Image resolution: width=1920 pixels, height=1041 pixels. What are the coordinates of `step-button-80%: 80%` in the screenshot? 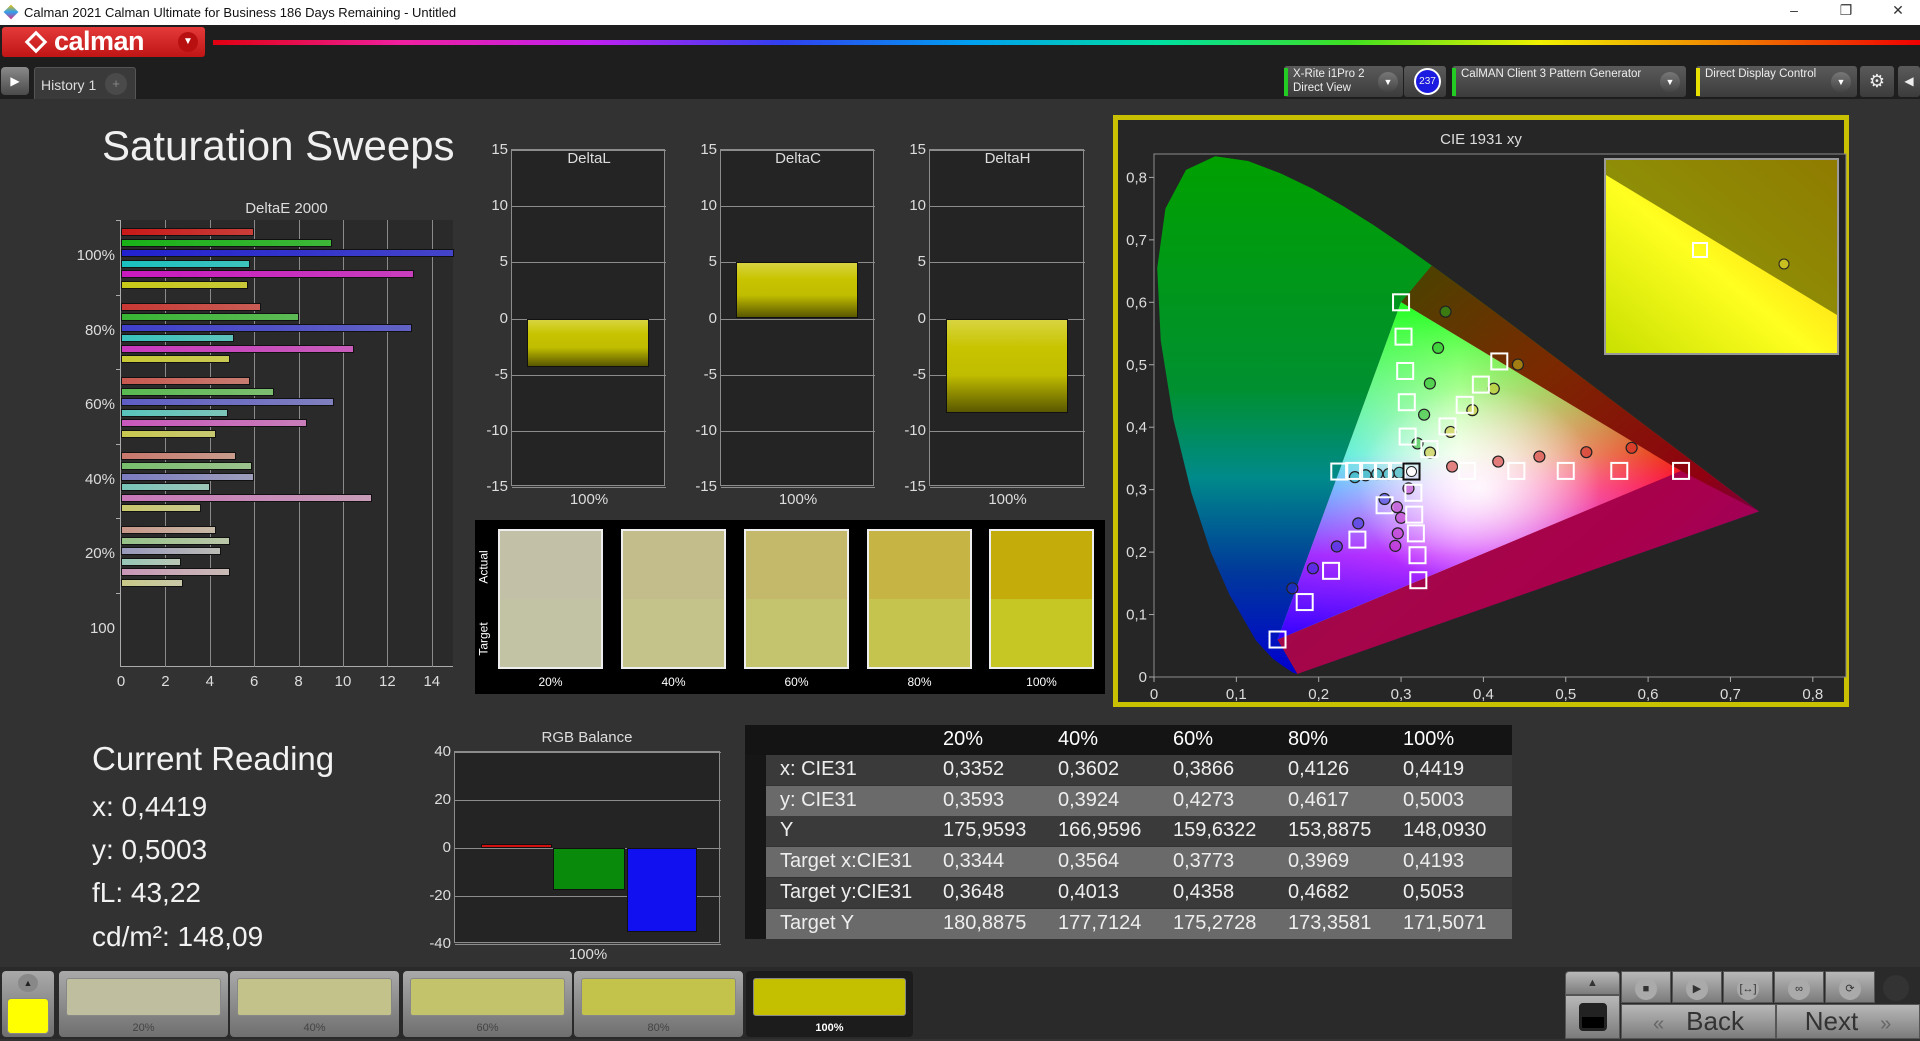 It's located at (658, 1004).